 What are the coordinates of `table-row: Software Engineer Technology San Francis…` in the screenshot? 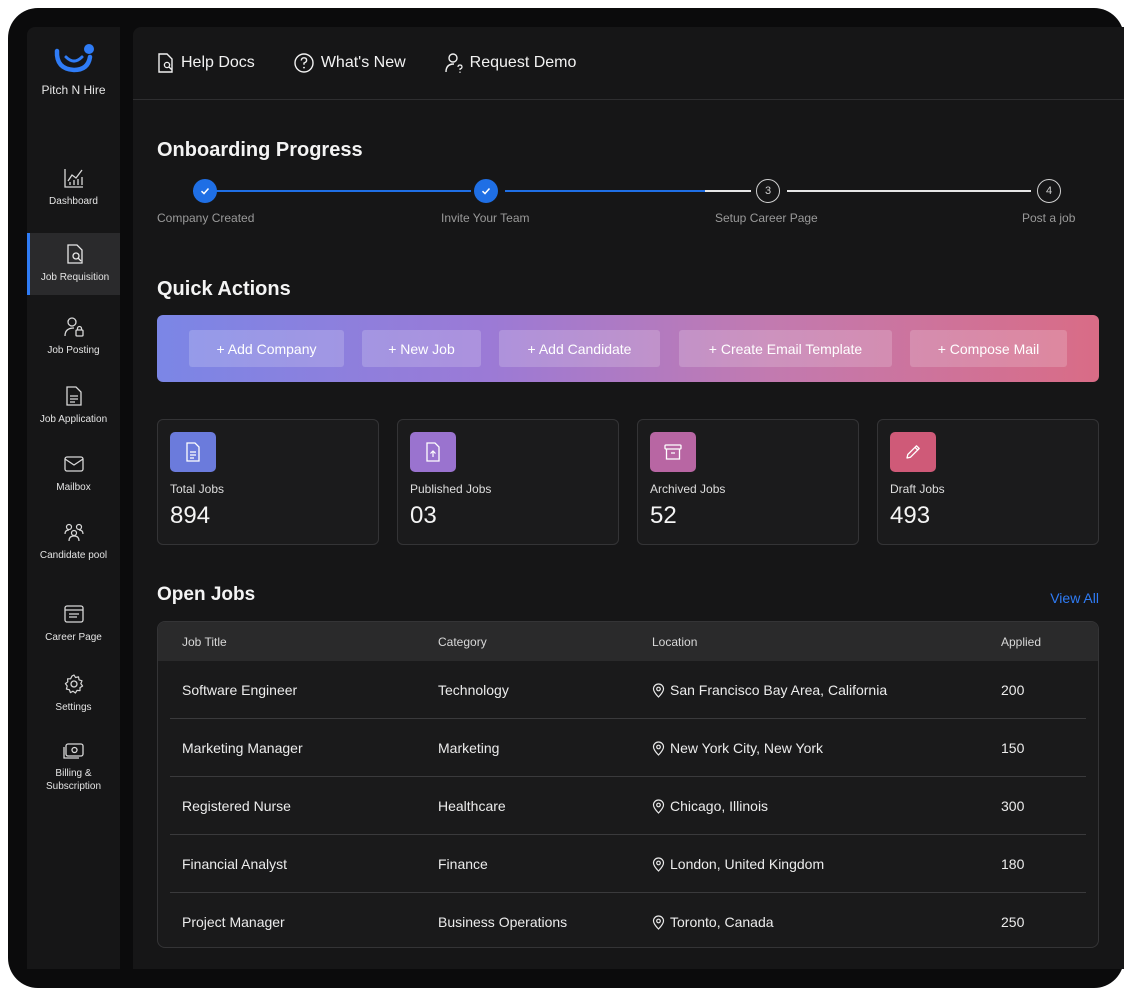 It's located at (628, 690).